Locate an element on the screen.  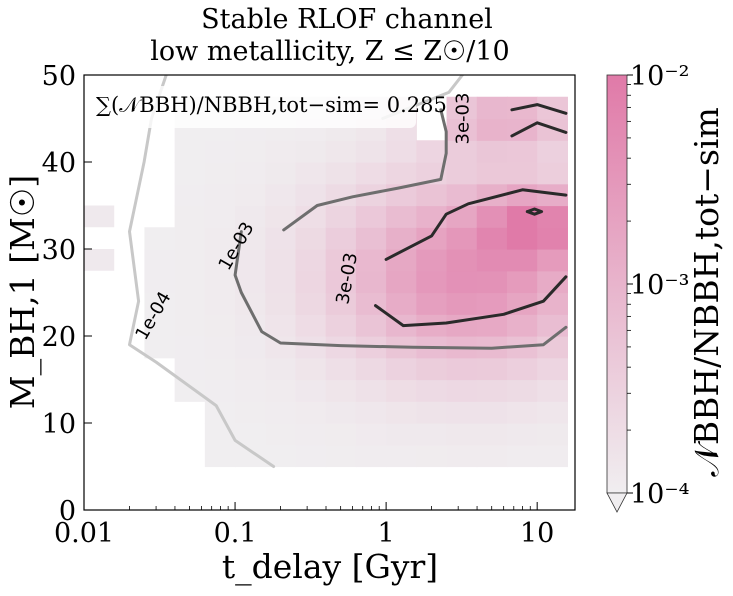
x-axis-label: t_delay [Gyr] is located at coordinates (330, 567).